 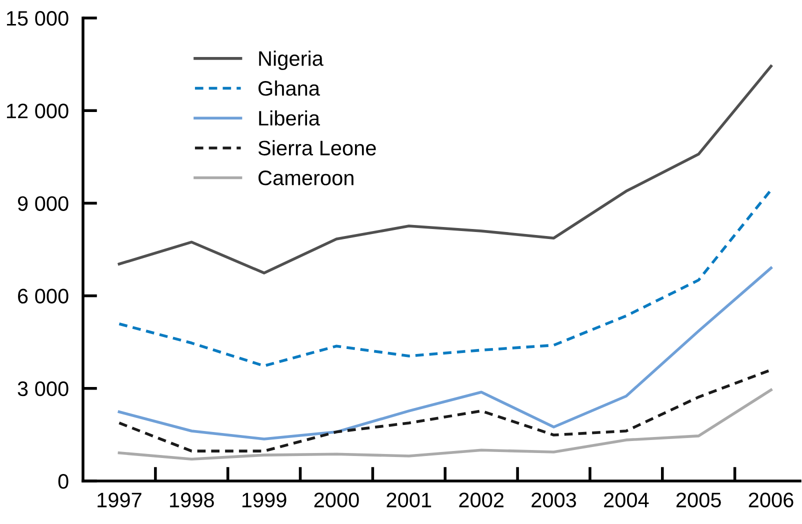 What do you see at coordinates (43, 296) in the screenshot?
I see `y-tick-label: 6 000` at bounding box center [43, 296].